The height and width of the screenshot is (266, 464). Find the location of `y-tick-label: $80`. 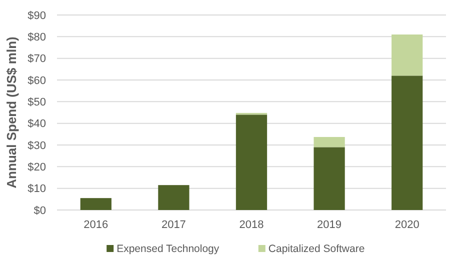

y-tick-label: $80 is located at coordinates (37, 38).